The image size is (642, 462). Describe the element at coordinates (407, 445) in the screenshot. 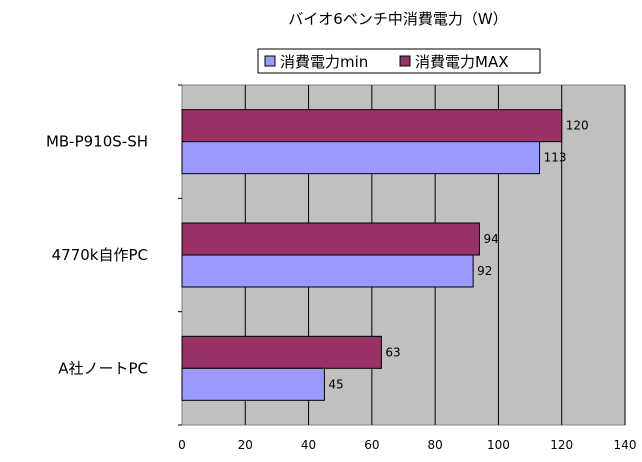

I see `x-axis-ticks: 0 20 40 60 80 100 120 140` at that location.